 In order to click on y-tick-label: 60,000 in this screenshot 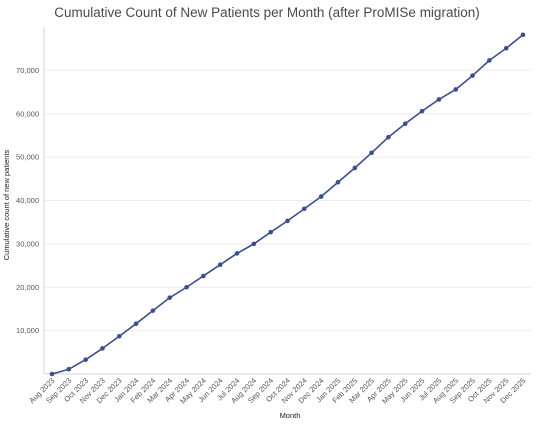, I will do `click(27, 113)`.